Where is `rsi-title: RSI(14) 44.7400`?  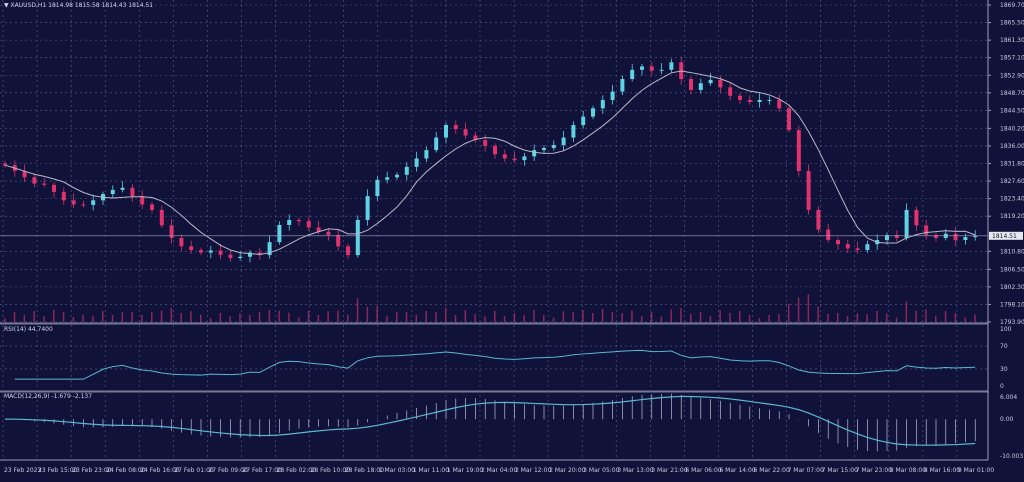 rsi-title: RSI(14) 44.7400 is located at coordinates (28, 329).